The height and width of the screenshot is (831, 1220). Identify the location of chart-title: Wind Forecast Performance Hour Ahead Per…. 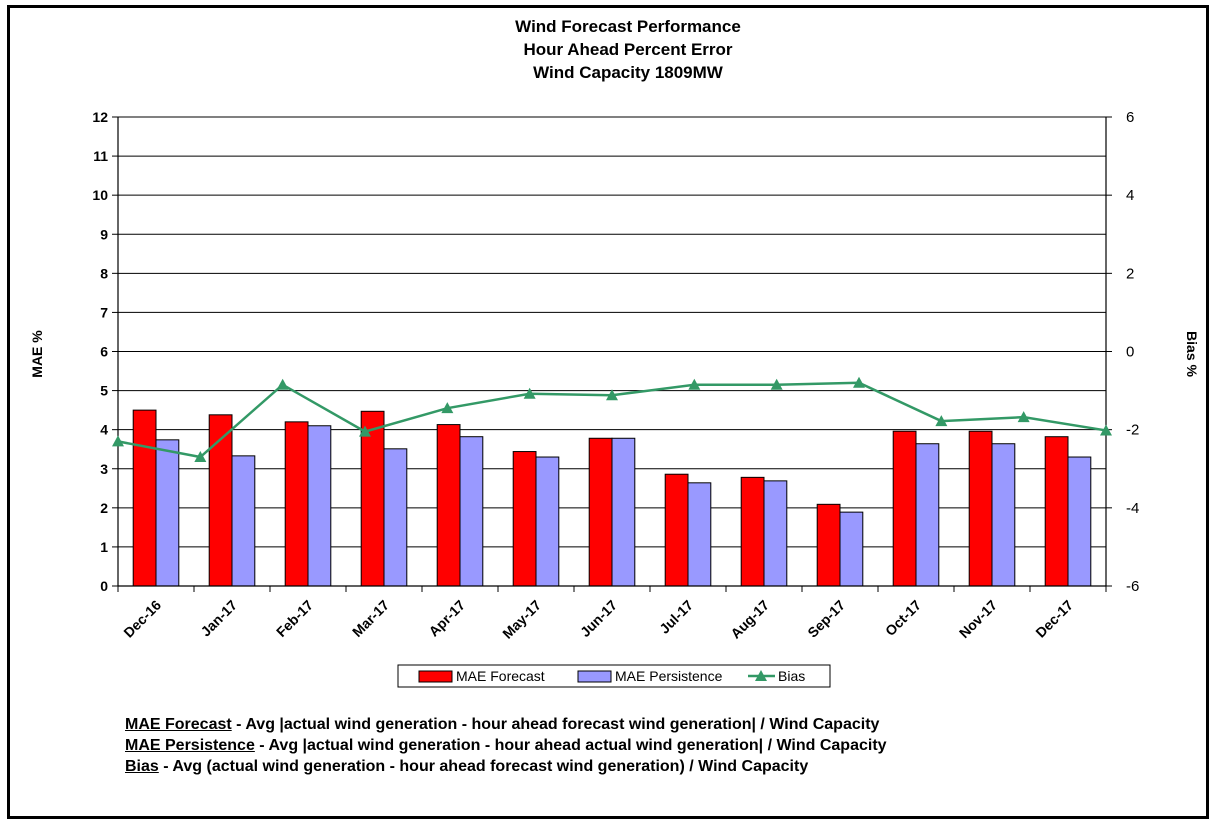
(628, 49).